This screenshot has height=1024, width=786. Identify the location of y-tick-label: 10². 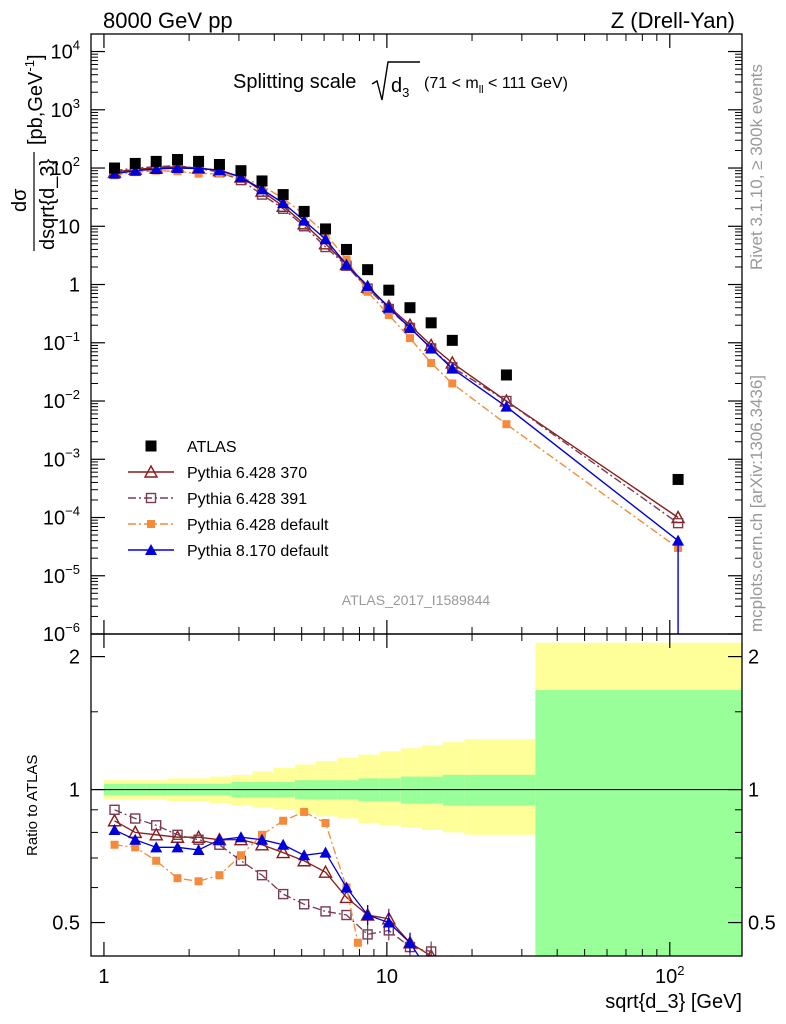
(65, 167).